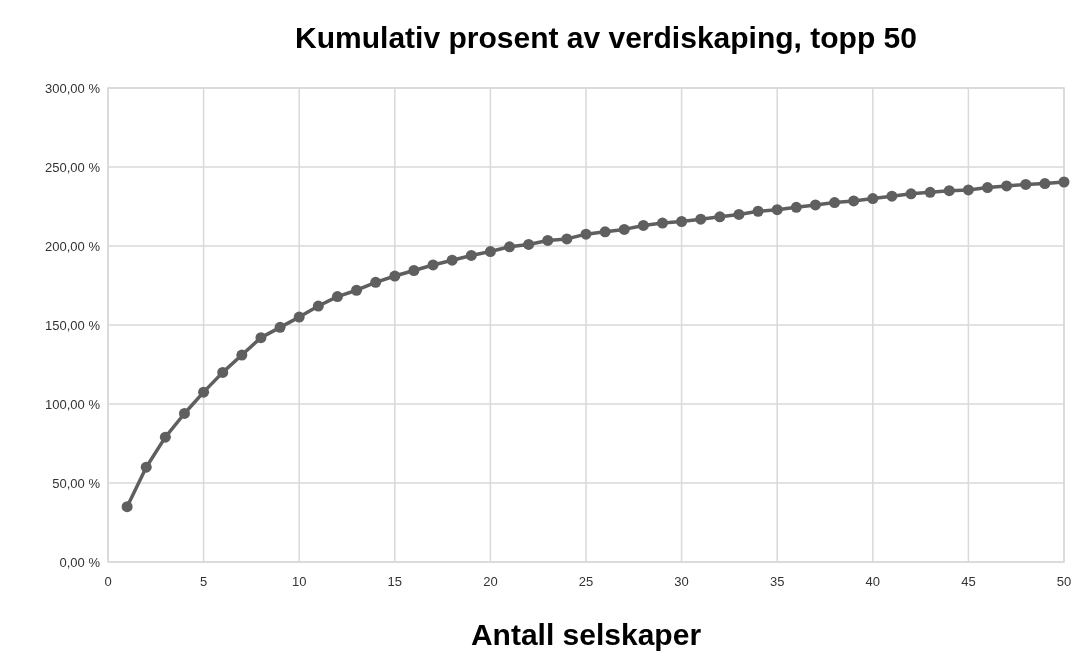 This screenshot has width=1078, height=659. What do you see at coordinates (203, 581) in the screenshot?
I see `x-tick-label: 5` at bounding box center [203, 581].